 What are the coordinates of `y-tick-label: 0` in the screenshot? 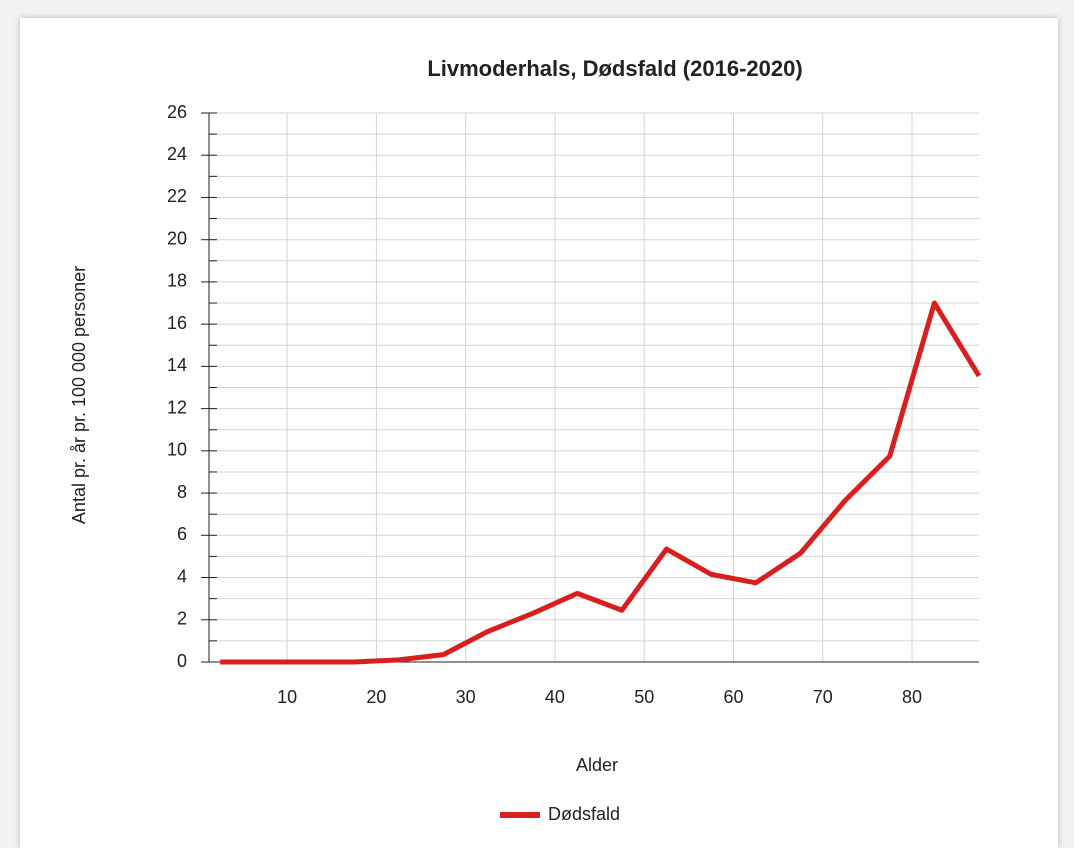 It's located at (182, 661).